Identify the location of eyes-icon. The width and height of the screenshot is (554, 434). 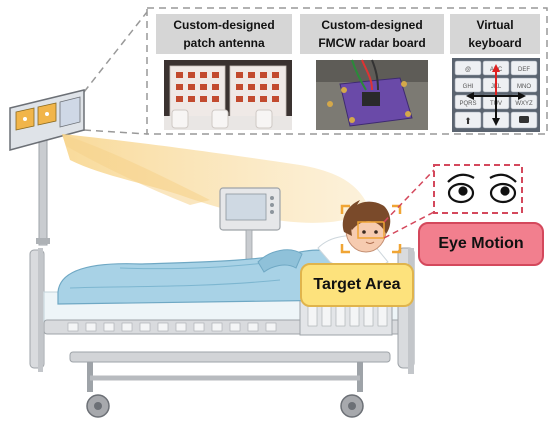
(482, 188).